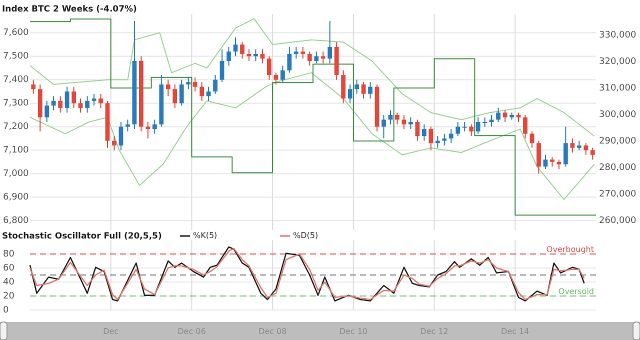  I want to click on y-tick-label: 7,500, so click(16, 57).